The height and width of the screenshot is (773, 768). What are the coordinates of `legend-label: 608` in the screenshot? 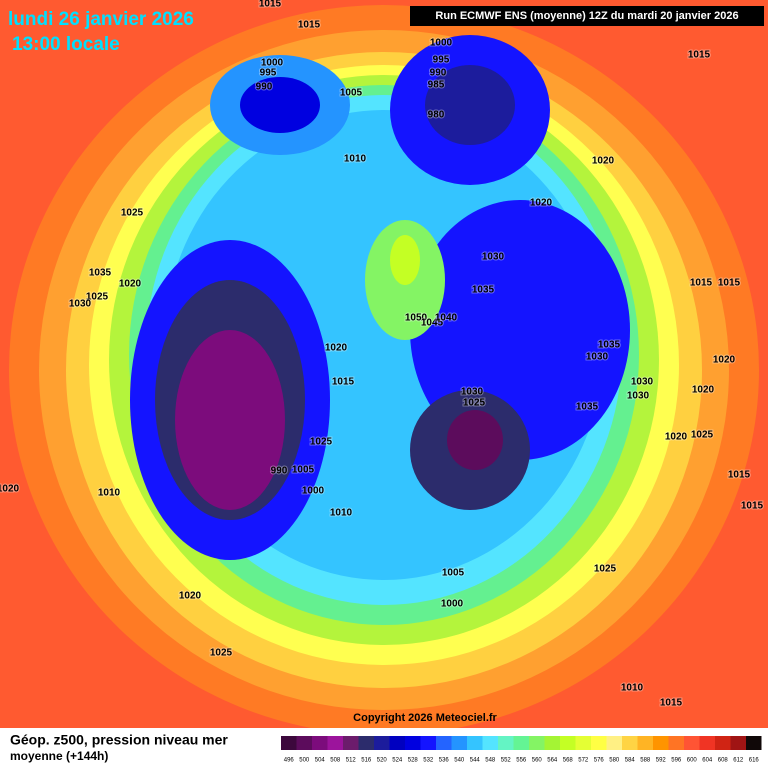 It's located at (723, 761).